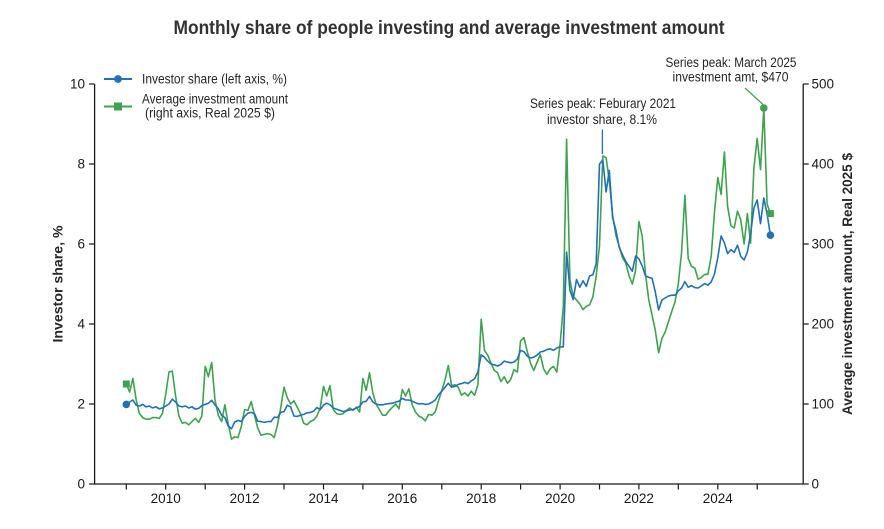  Describe the element at coordinates (81, 324) in the screenshot. I see `svg-text: 4` at that location.